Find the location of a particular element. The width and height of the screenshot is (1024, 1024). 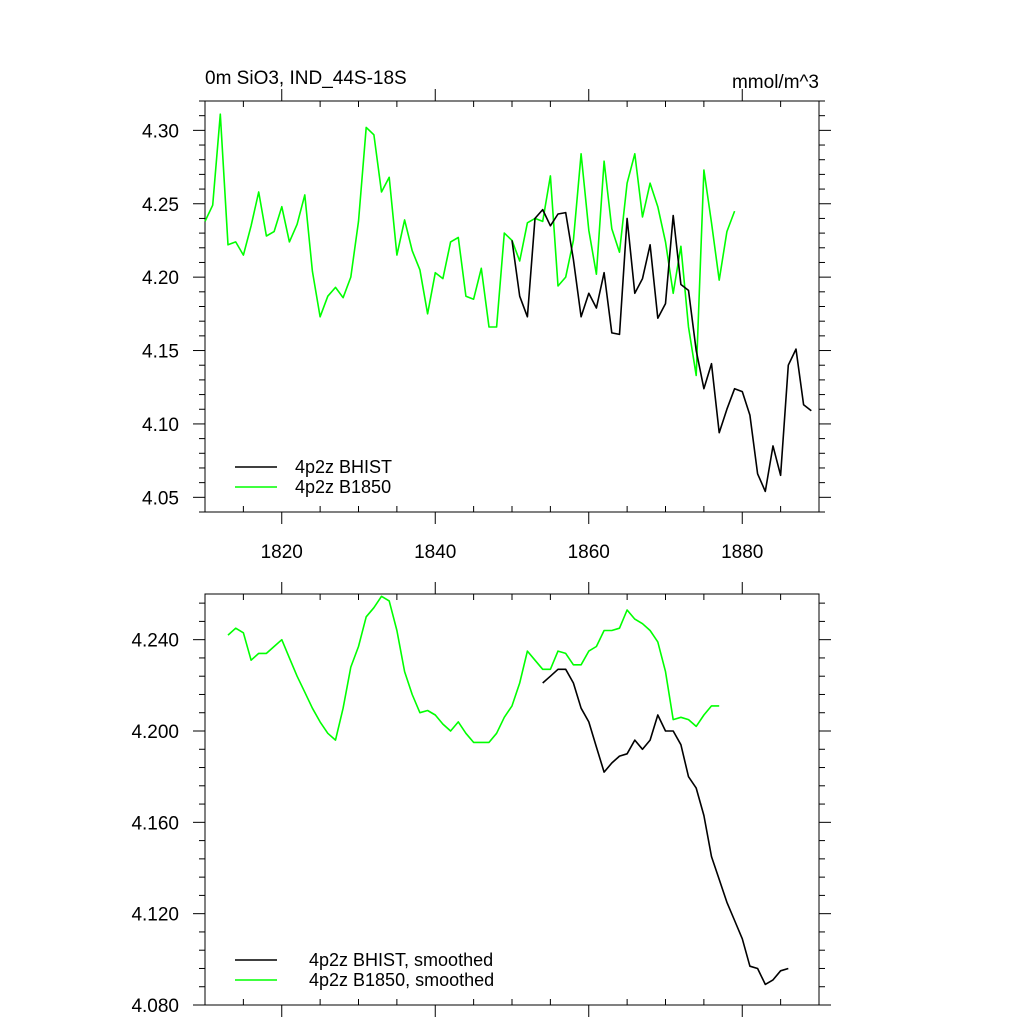

chart-title: 0m SiO3, IND_44S-18S is located at coordinates (306, 78).